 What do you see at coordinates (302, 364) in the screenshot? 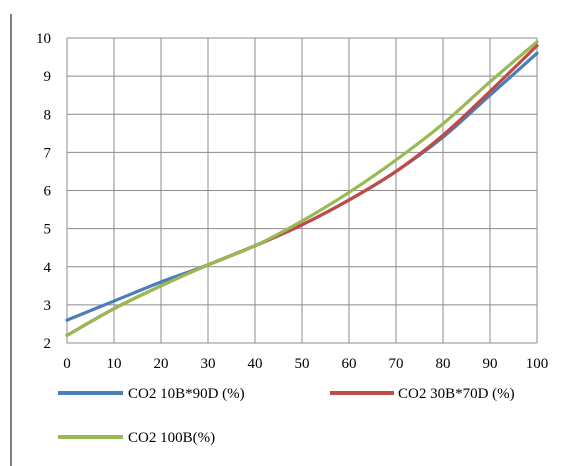
I see `x-tick-label: 50` at bounding box center [302, 364].